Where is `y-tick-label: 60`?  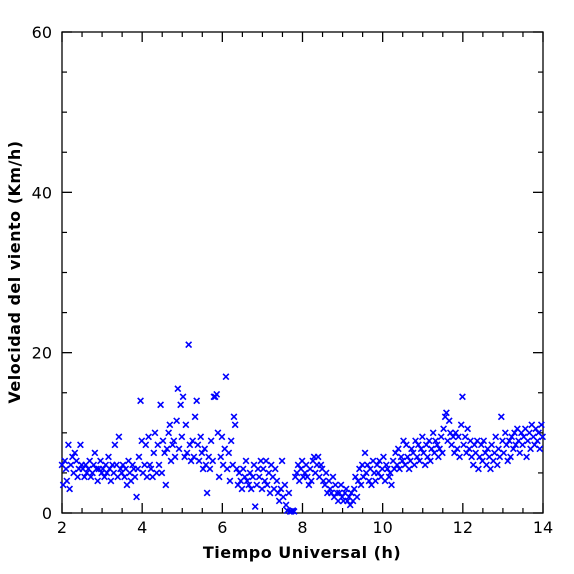
y-tick-label: 60 is located at coordinates (42, 32).